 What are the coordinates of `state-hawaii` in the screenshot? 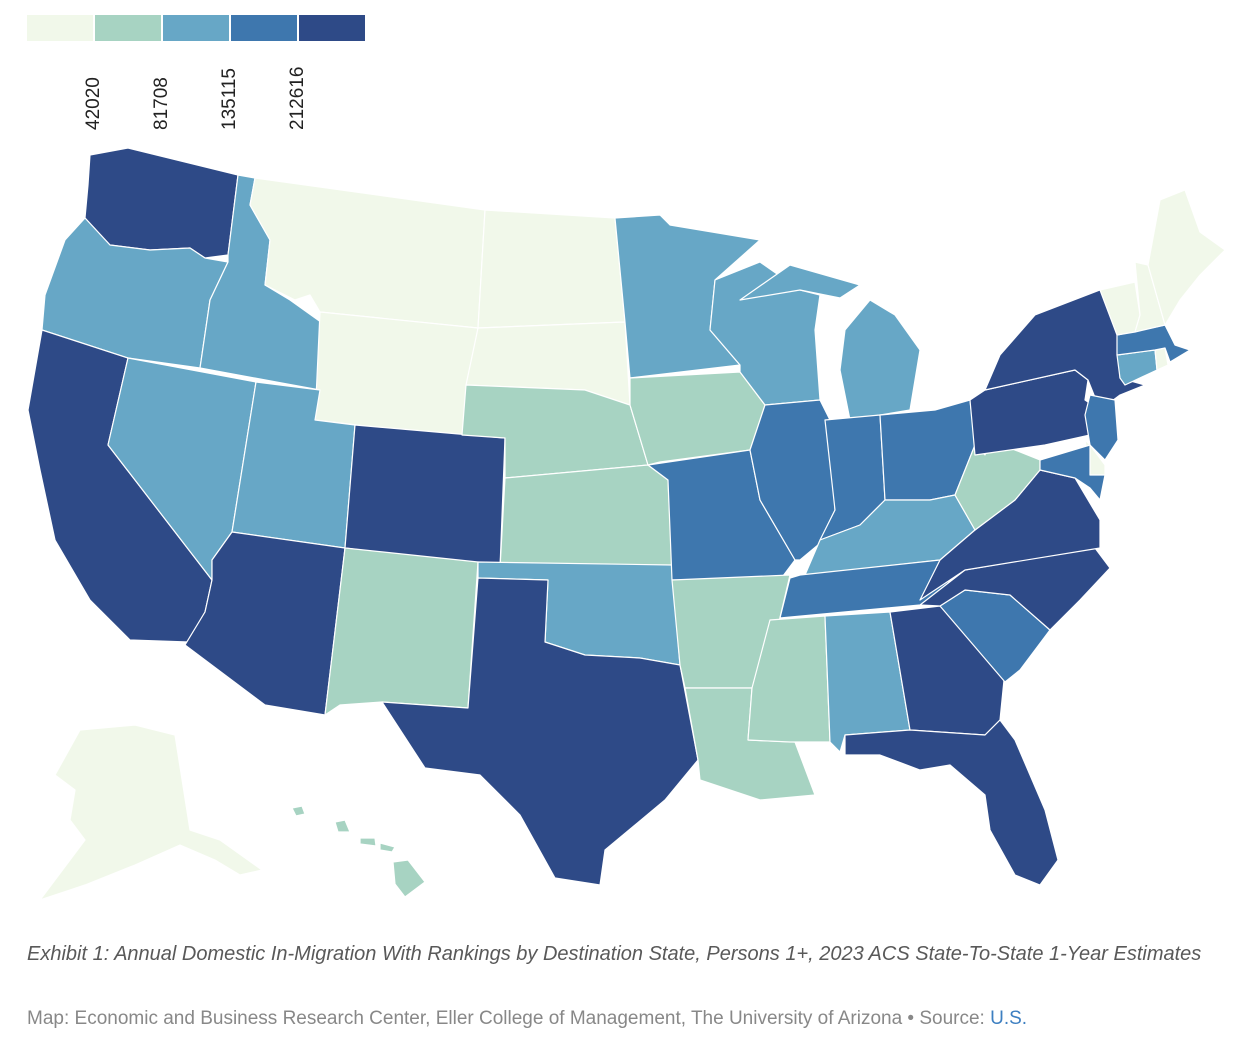 It's located at (358, 851).